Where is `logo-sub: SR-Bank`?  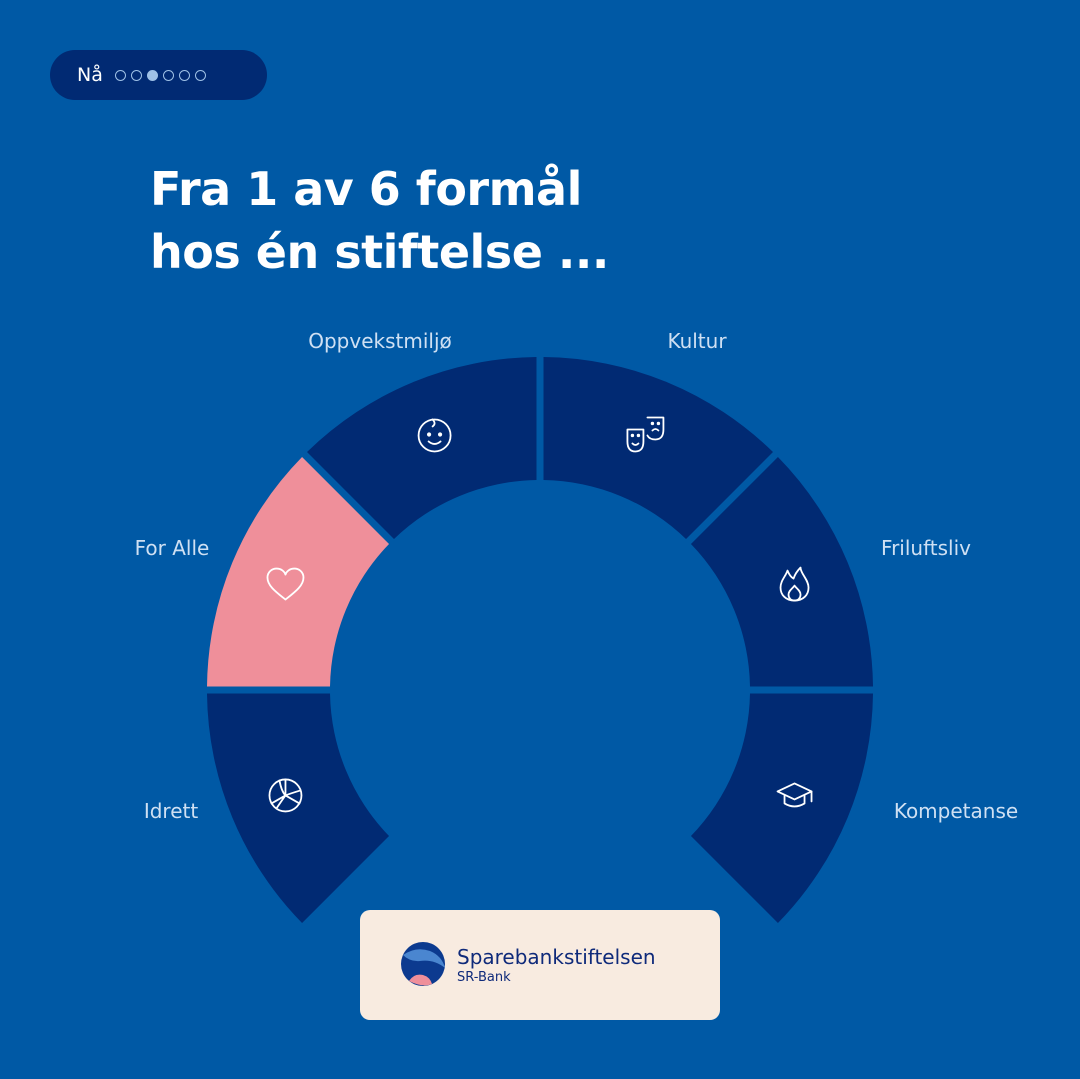 logo-sub: SR-Bank is located at coordinates (484, 977).